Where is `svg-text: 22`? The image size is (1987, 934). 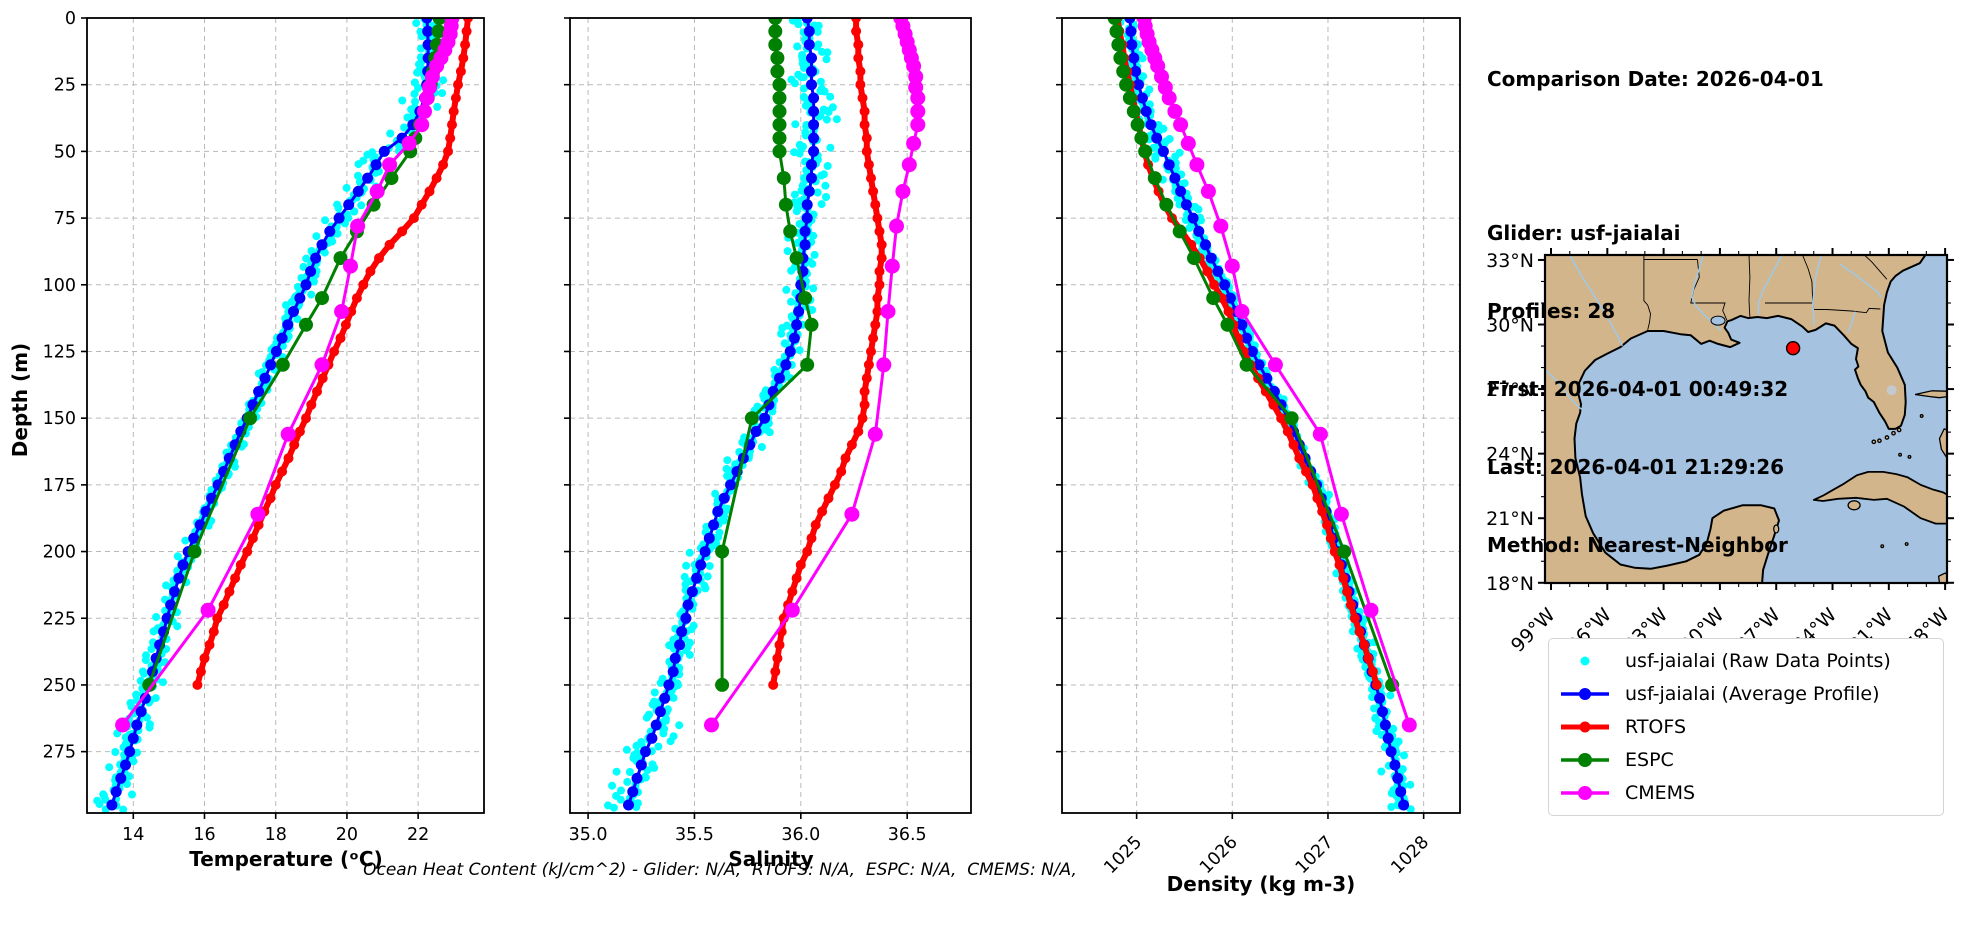
svg-text: 22 is located at coordinates (418, 835).